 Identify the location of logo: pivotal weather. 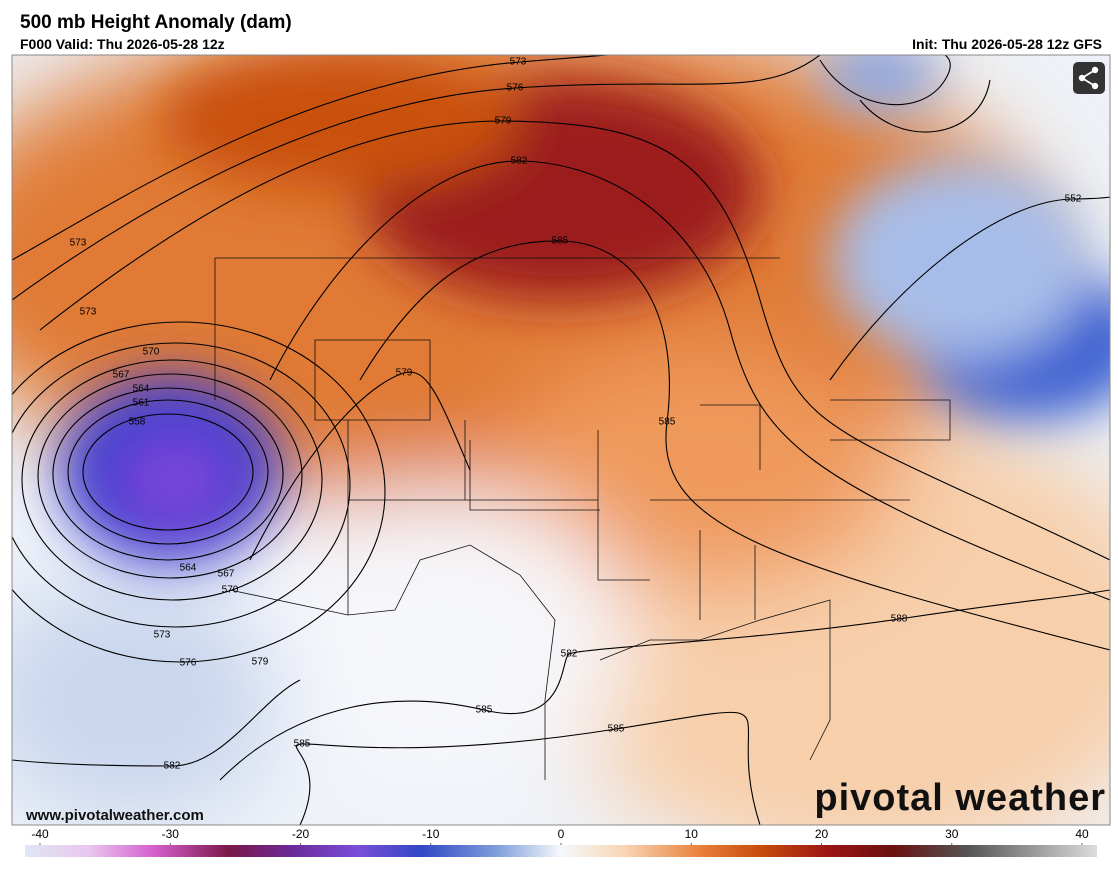
(960, 798).